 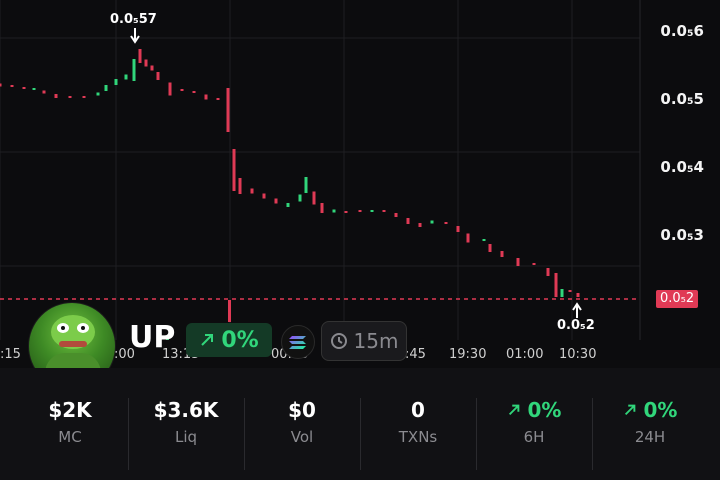 What do you see at coordinates (468, 354) in the screenshot?
I see `time-axis-tick: 19:30` at bounding box center [468, 354].